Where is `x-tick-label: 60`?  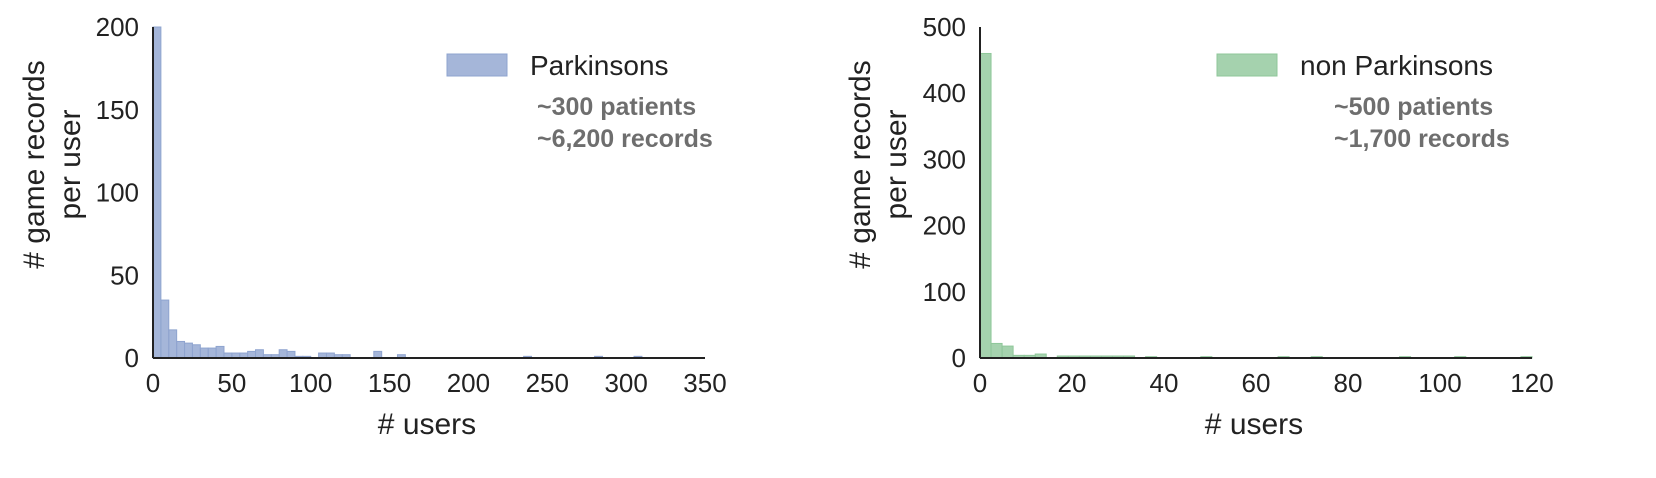 x-tick-label: 60 is located at coordinates (1256, 383).